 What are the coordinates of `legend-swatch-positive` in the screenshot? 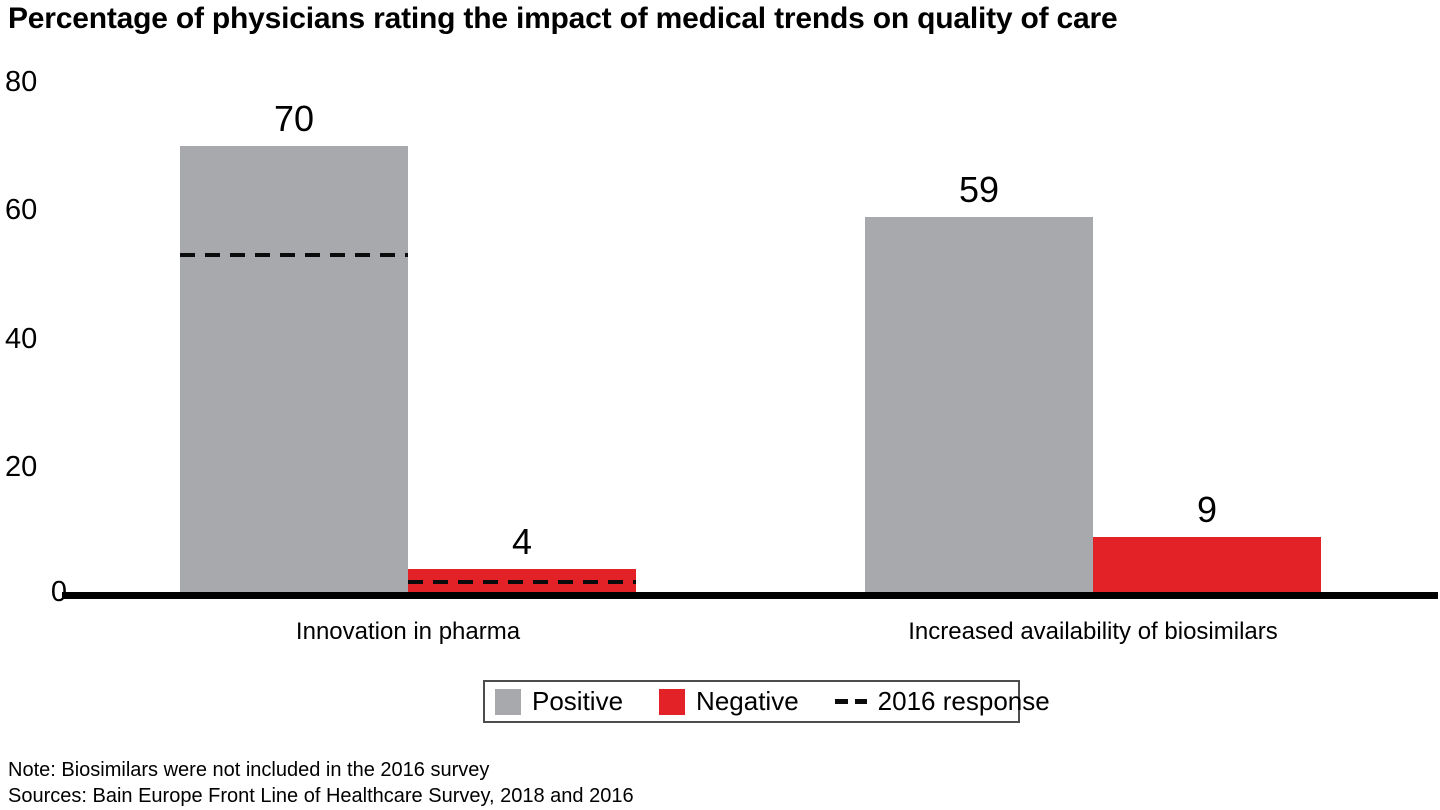 It's located at (508, 701).